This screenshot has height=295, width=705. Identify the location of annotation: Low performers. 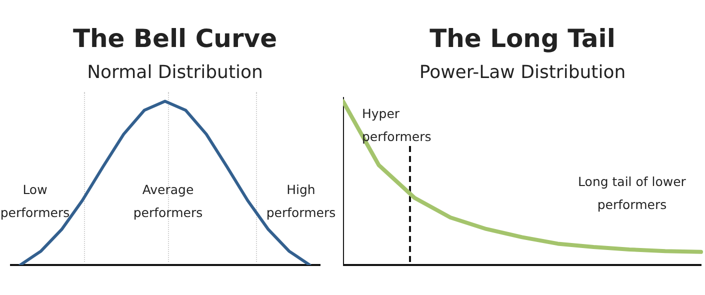
(35, 201).